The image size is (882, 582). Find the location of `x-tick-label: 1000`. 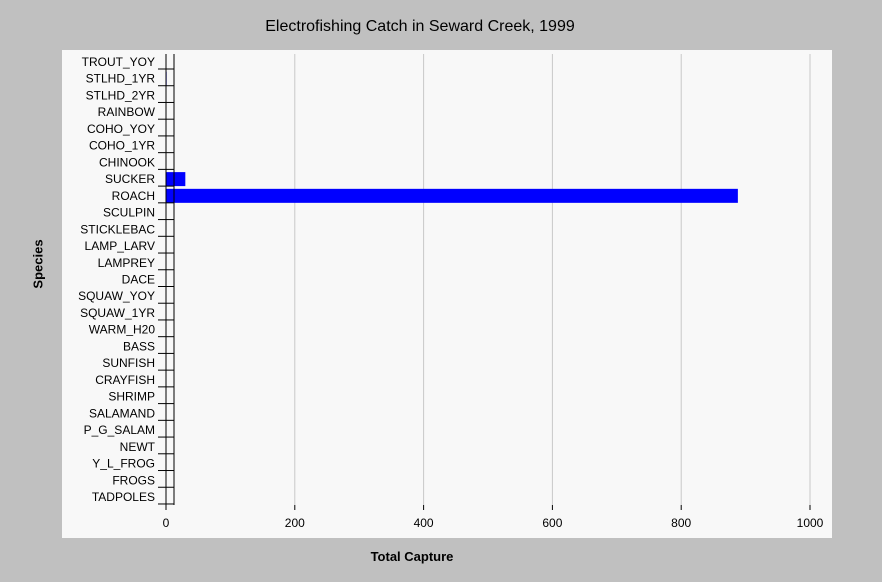

x-tick-label: 1000 is located at coordinates (810, 523).